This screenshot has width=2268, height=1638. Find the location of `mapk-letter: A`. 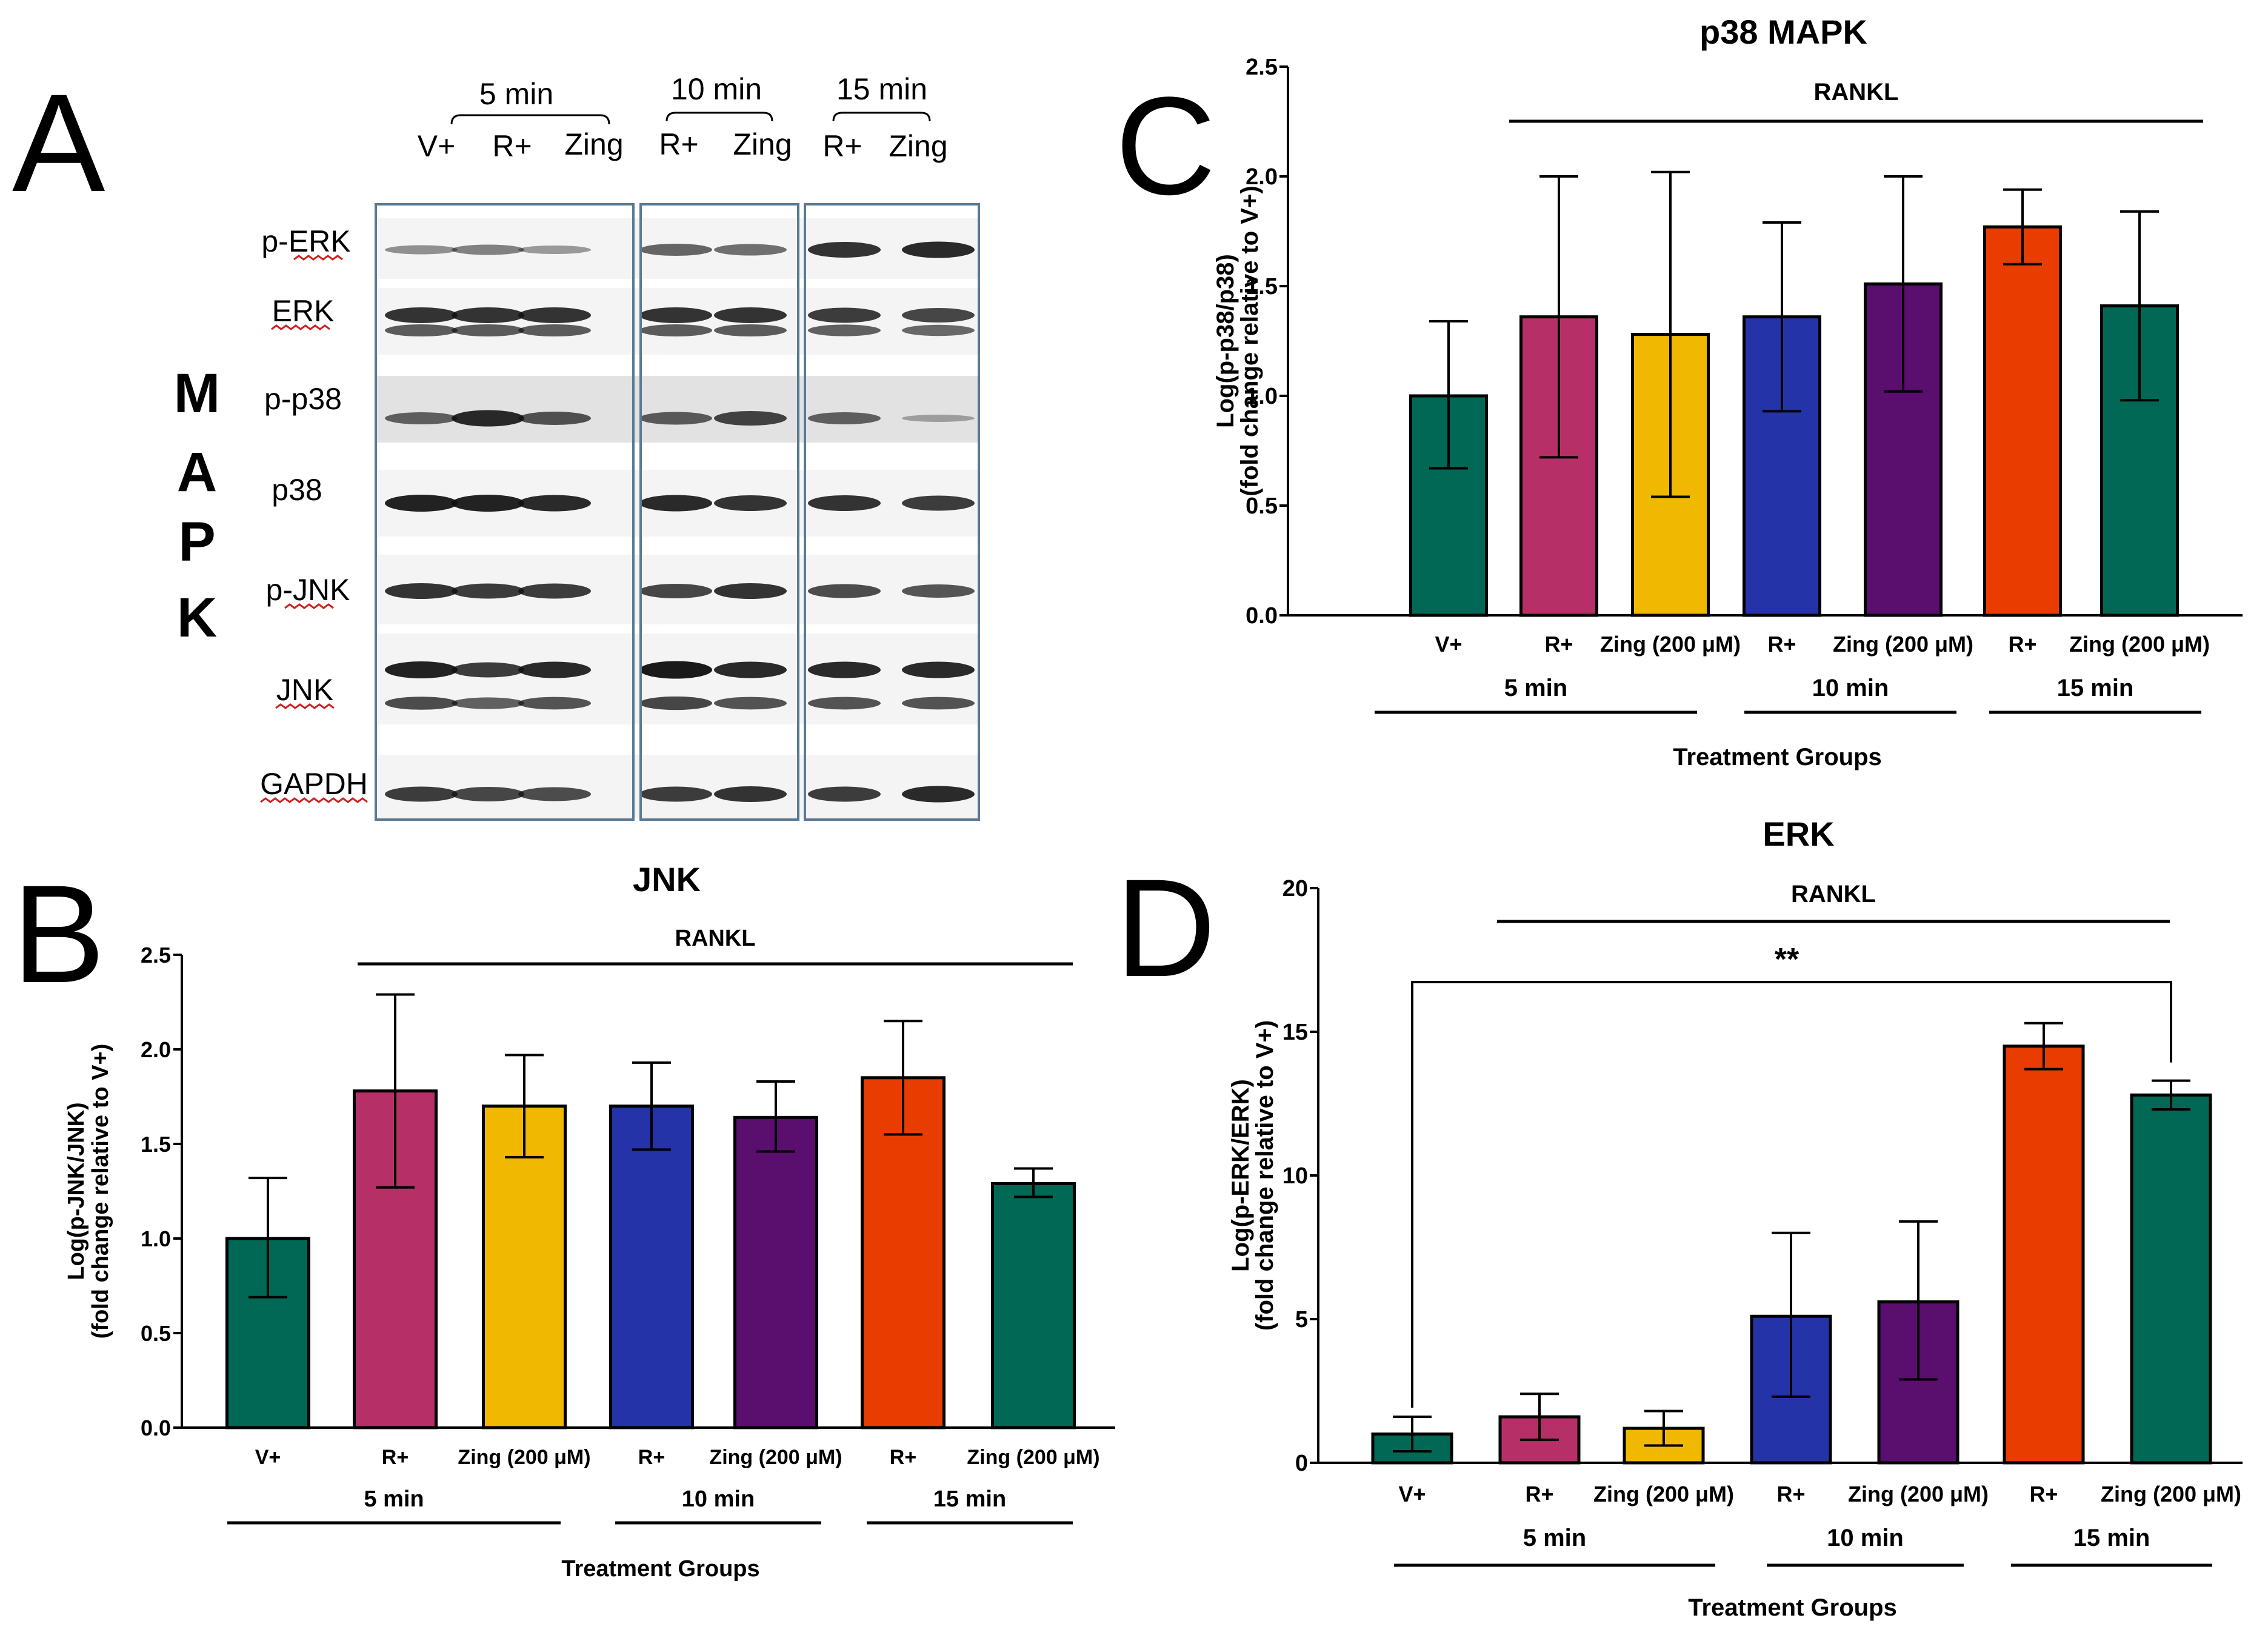

mapk-letter: A is located at coordinates (197, 472).